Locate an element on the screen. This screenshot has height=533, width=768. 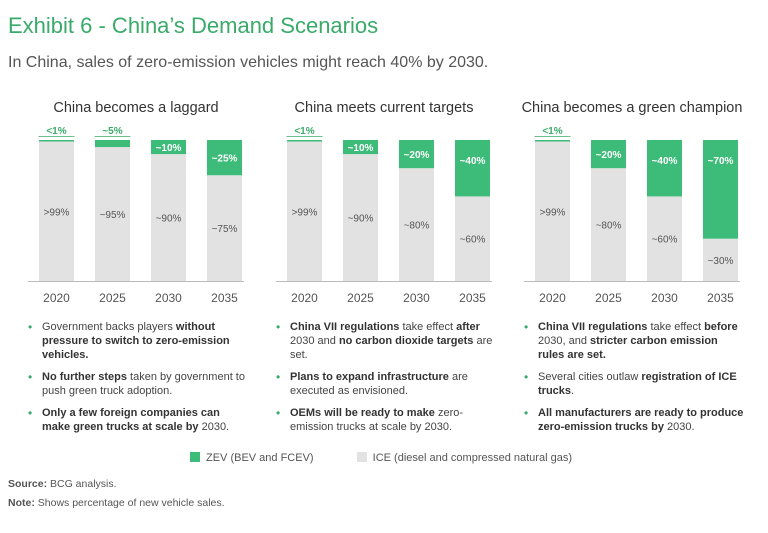
bullet-text: before is located at coordinates (721, 327).